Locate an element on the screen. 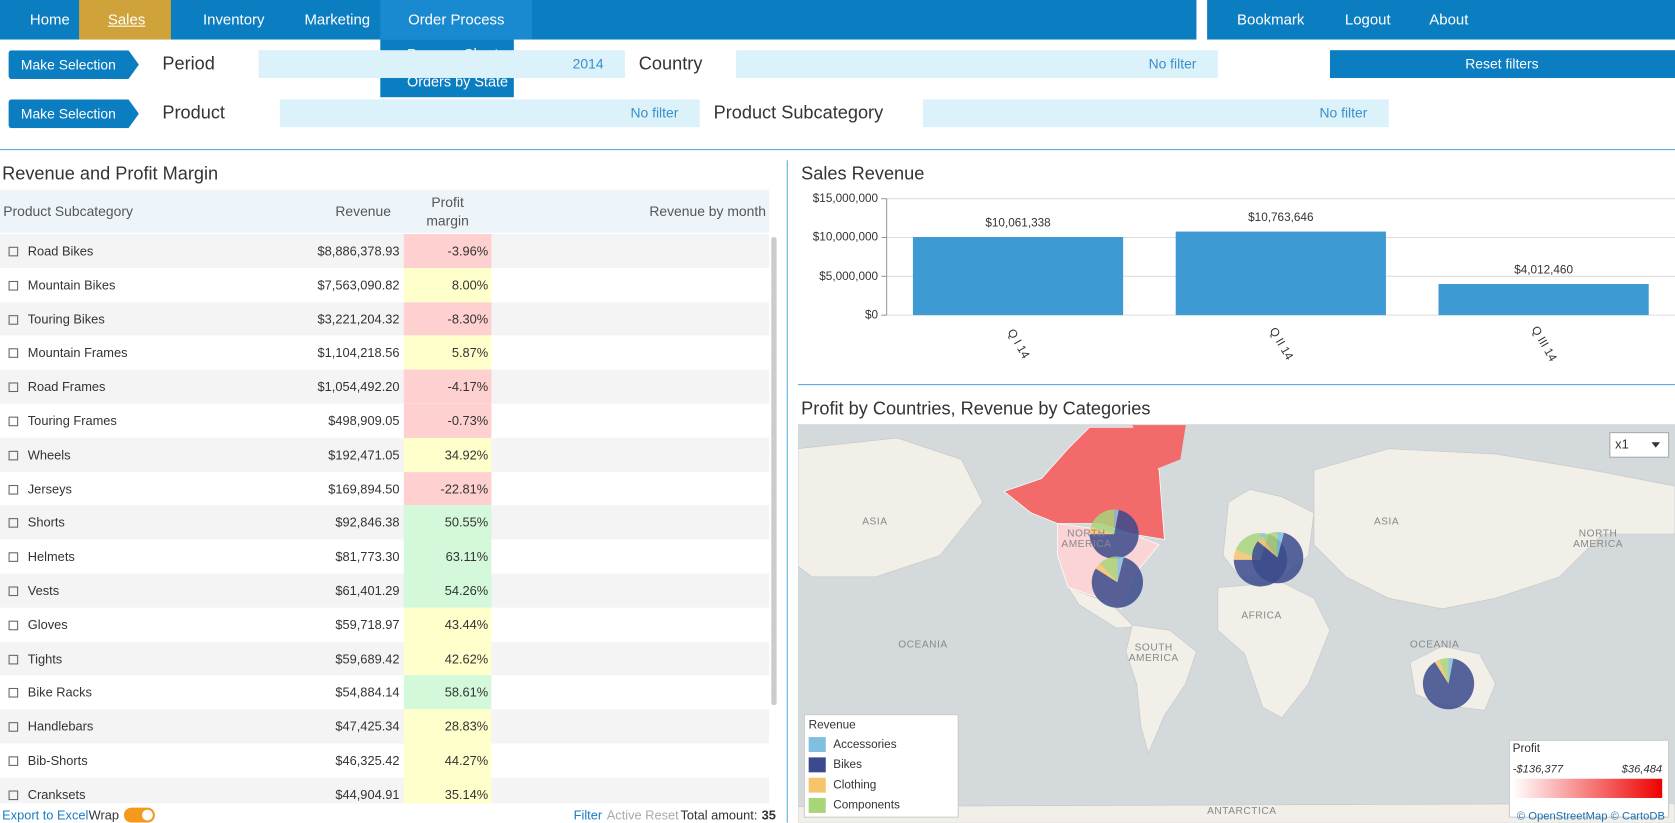 The image size is (1675, 823). subcategory-name: Helmets is located at coordinates (51, 556).